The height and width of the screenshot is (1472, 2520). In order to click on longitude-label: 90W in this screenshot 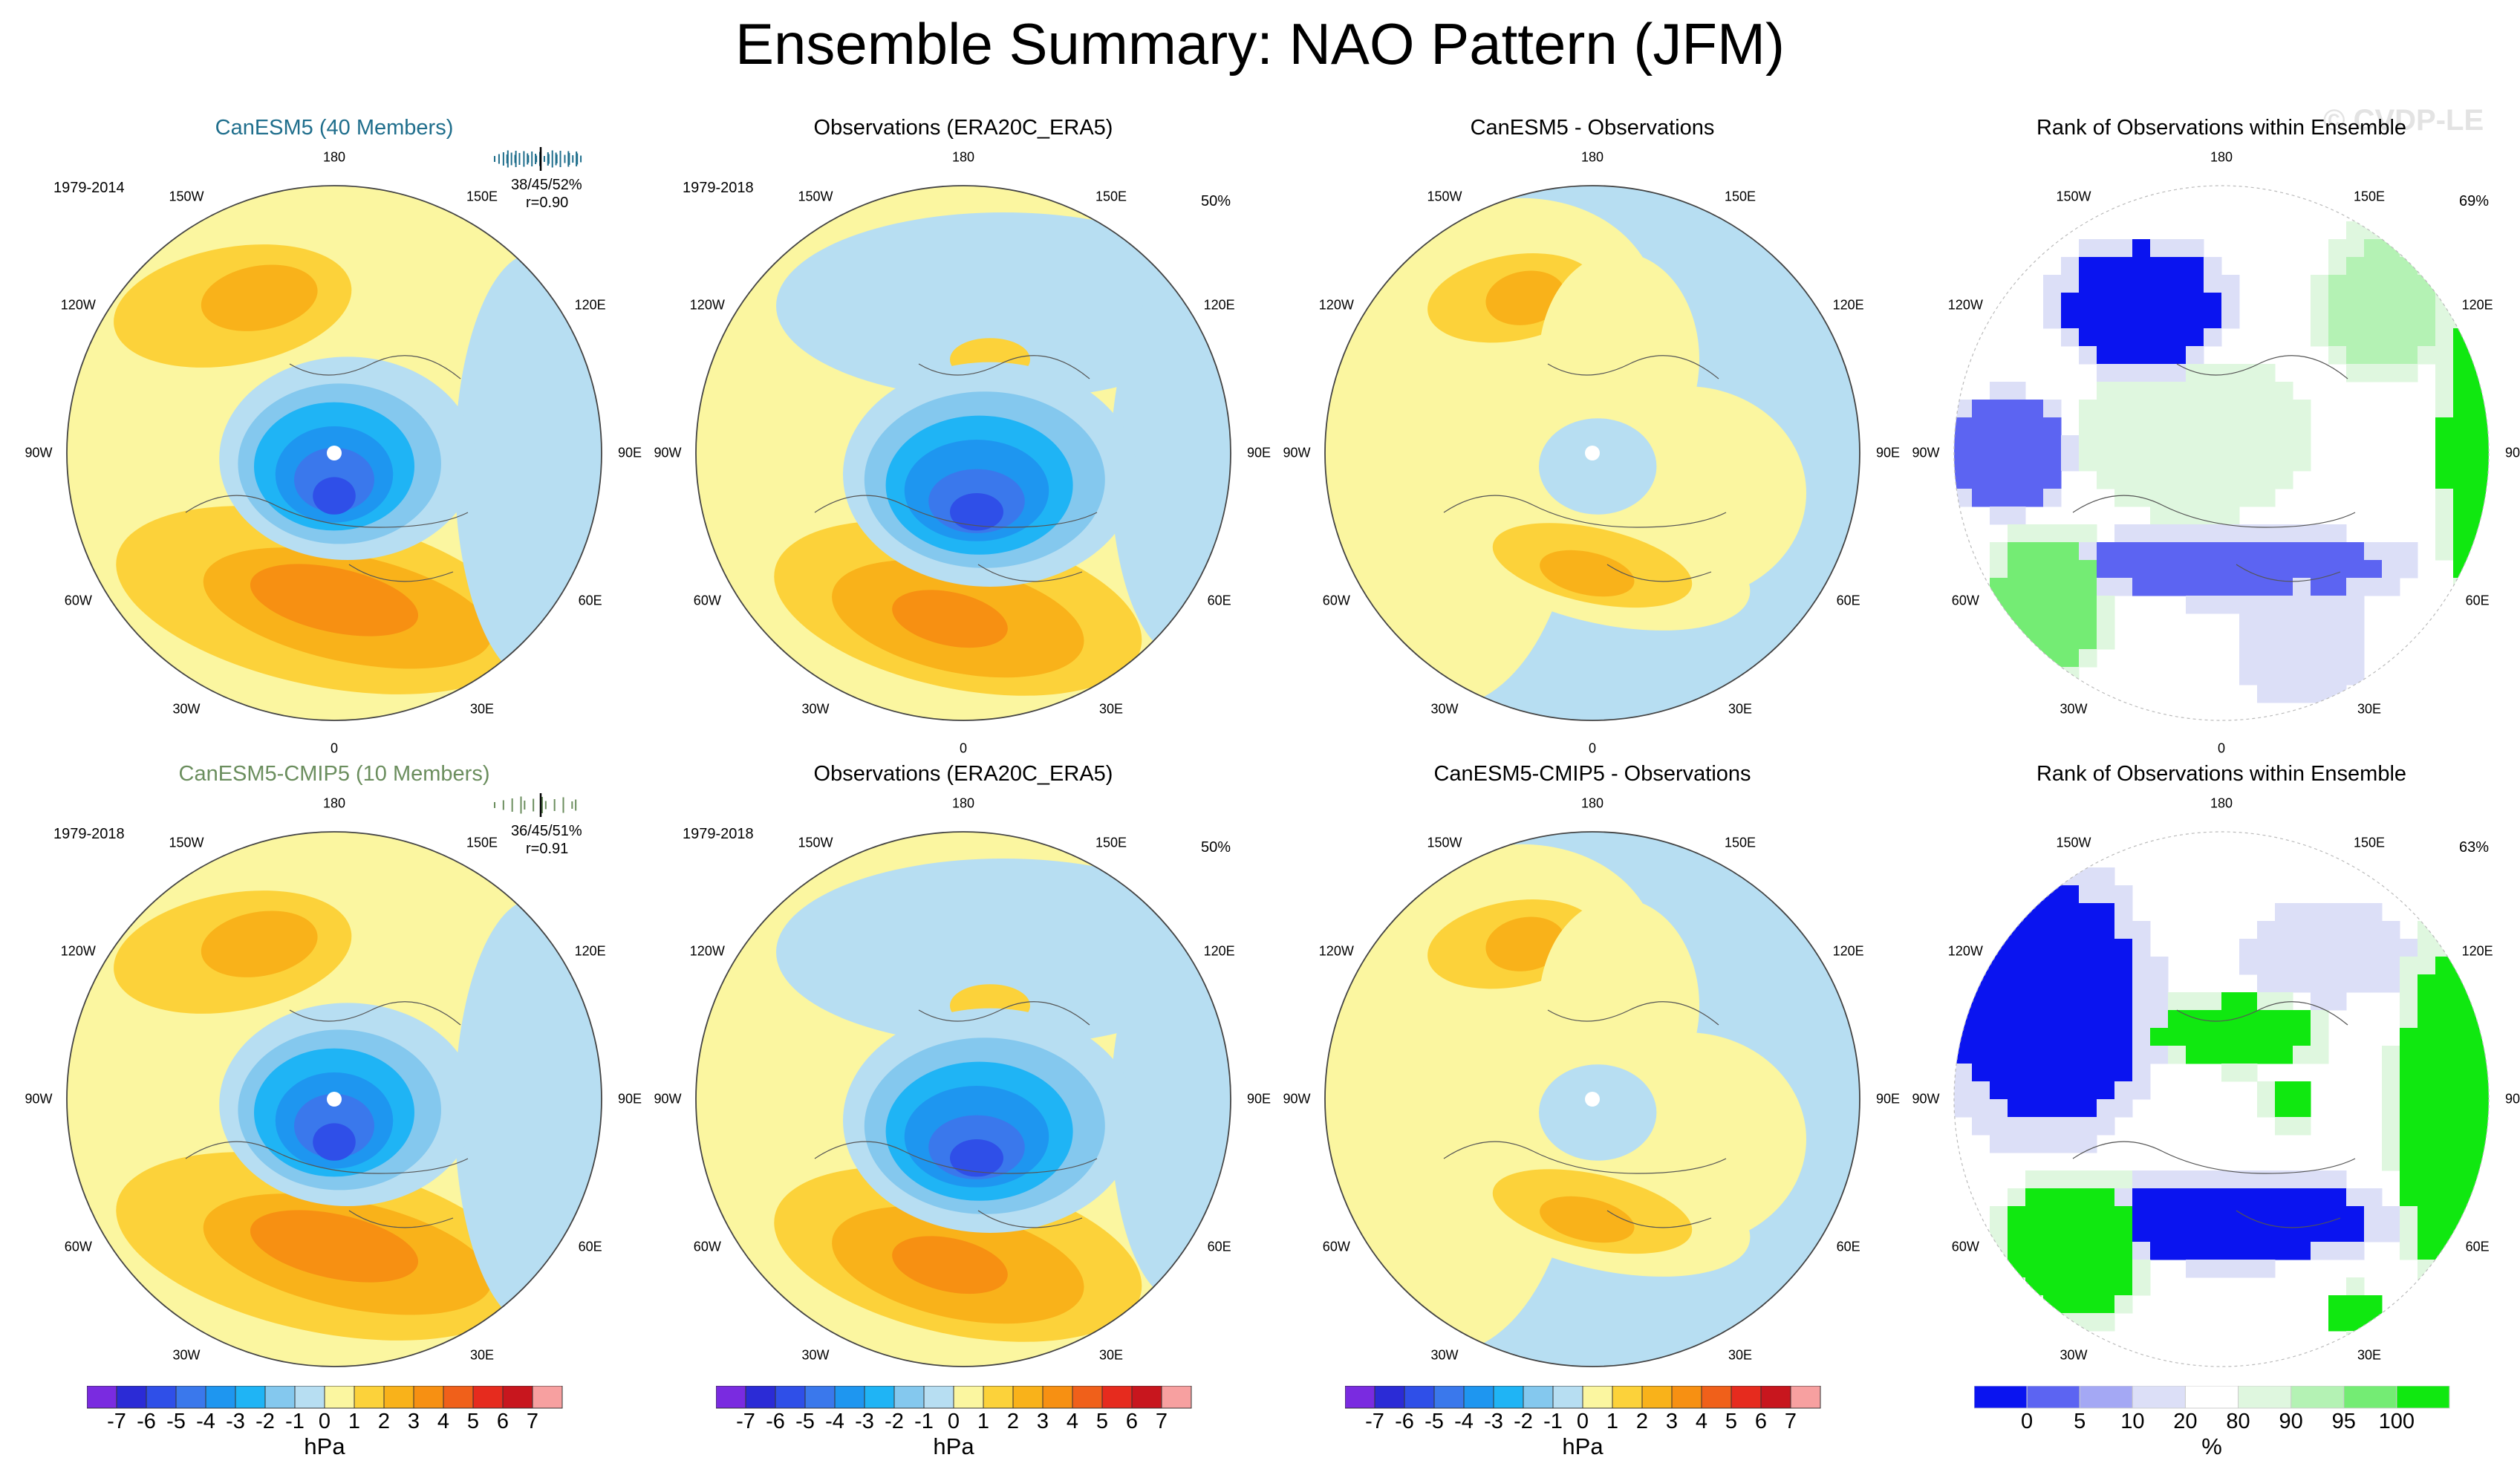, I will do `click(39, 452)`.